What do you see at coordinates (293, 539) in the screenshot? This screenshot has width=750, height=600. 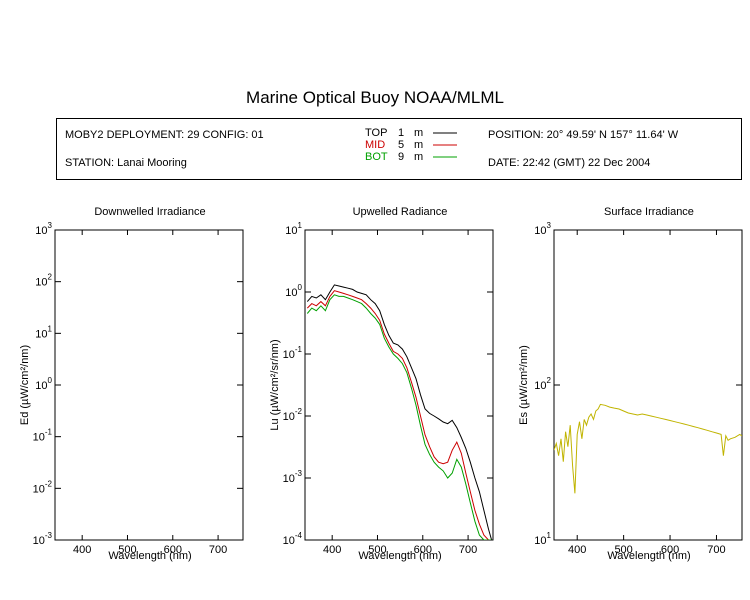 I see `y-tick-label: 10⁻⁴` at bounding box center [293, 539].